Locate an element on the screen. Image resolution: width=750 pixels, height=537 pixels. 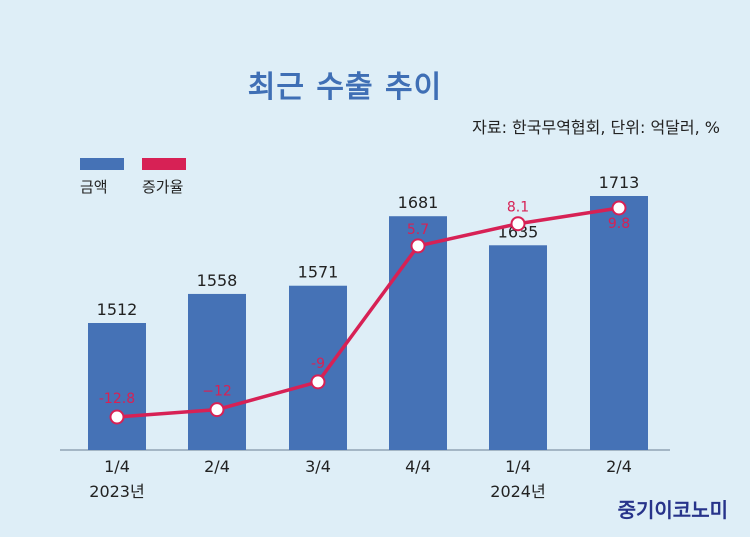
x-year-label-1: 2023년 is located at coordinates (116, 491).